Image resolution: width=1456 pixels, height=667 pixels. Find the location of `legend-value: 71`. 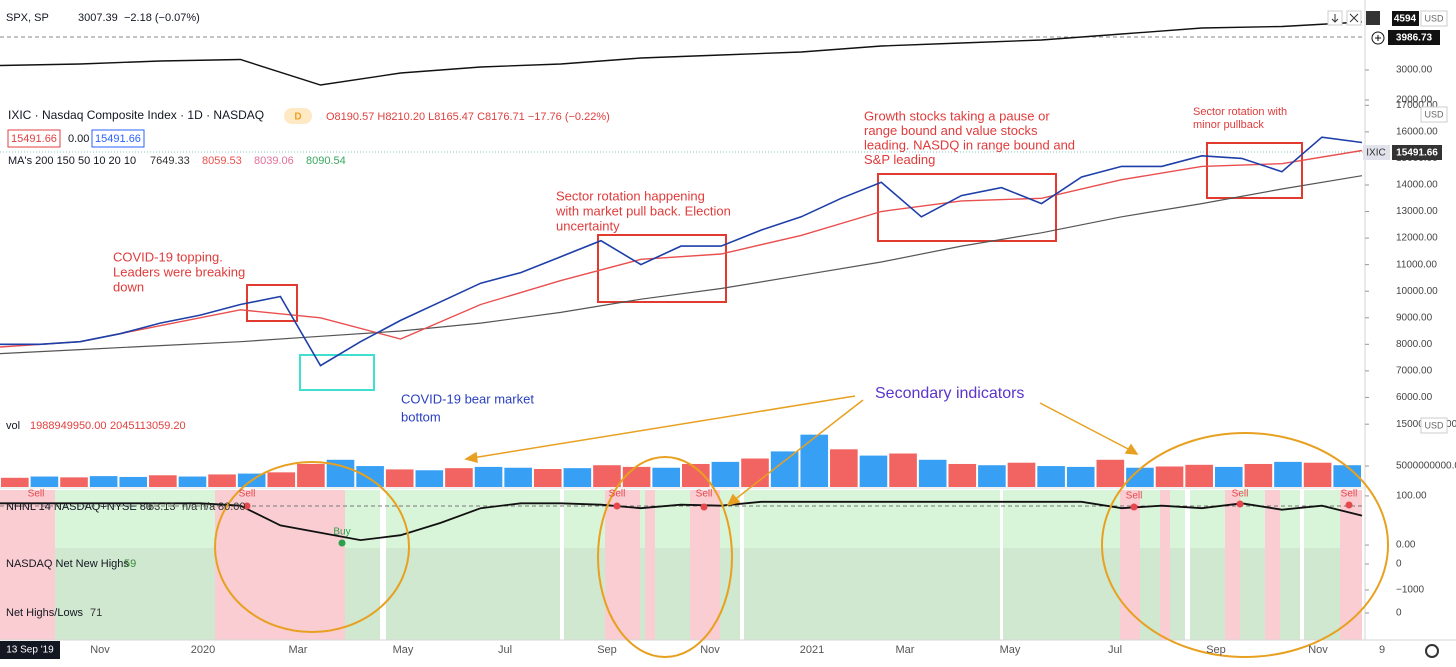

legend-value: 71 is located at coordinates (96, 613).